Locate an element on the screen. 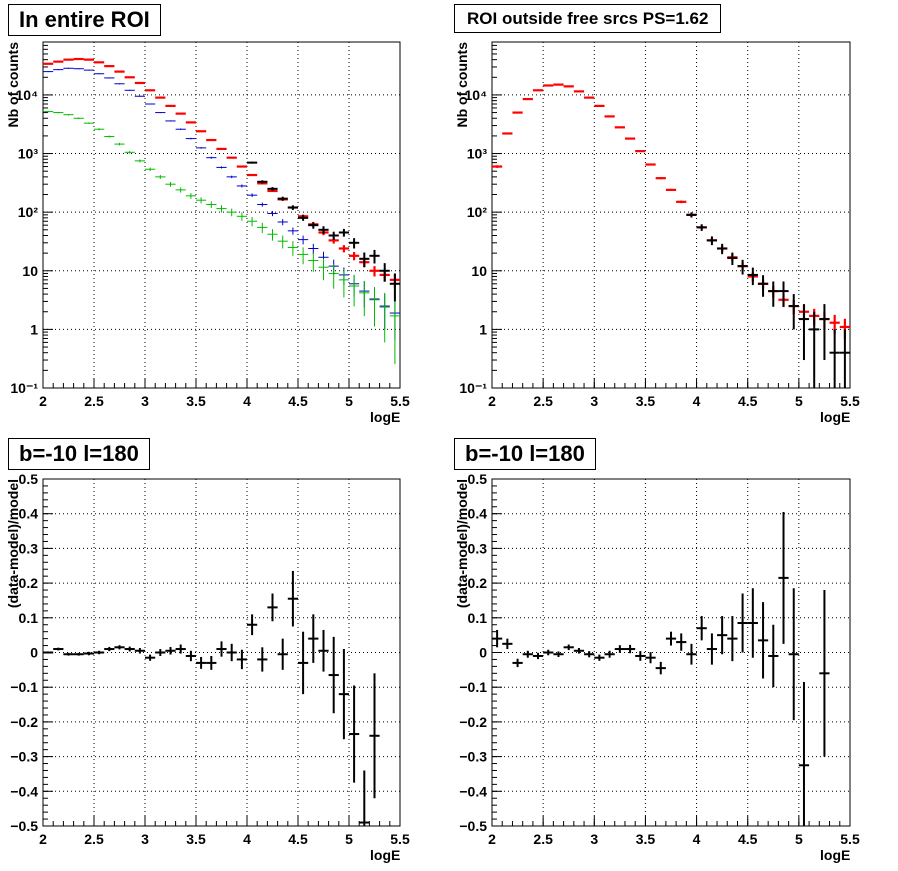 The width and height of the screenshot is (898, 871). panel-title-counts-entire-roi: In entire ROI is located at coordinates (84, 20).